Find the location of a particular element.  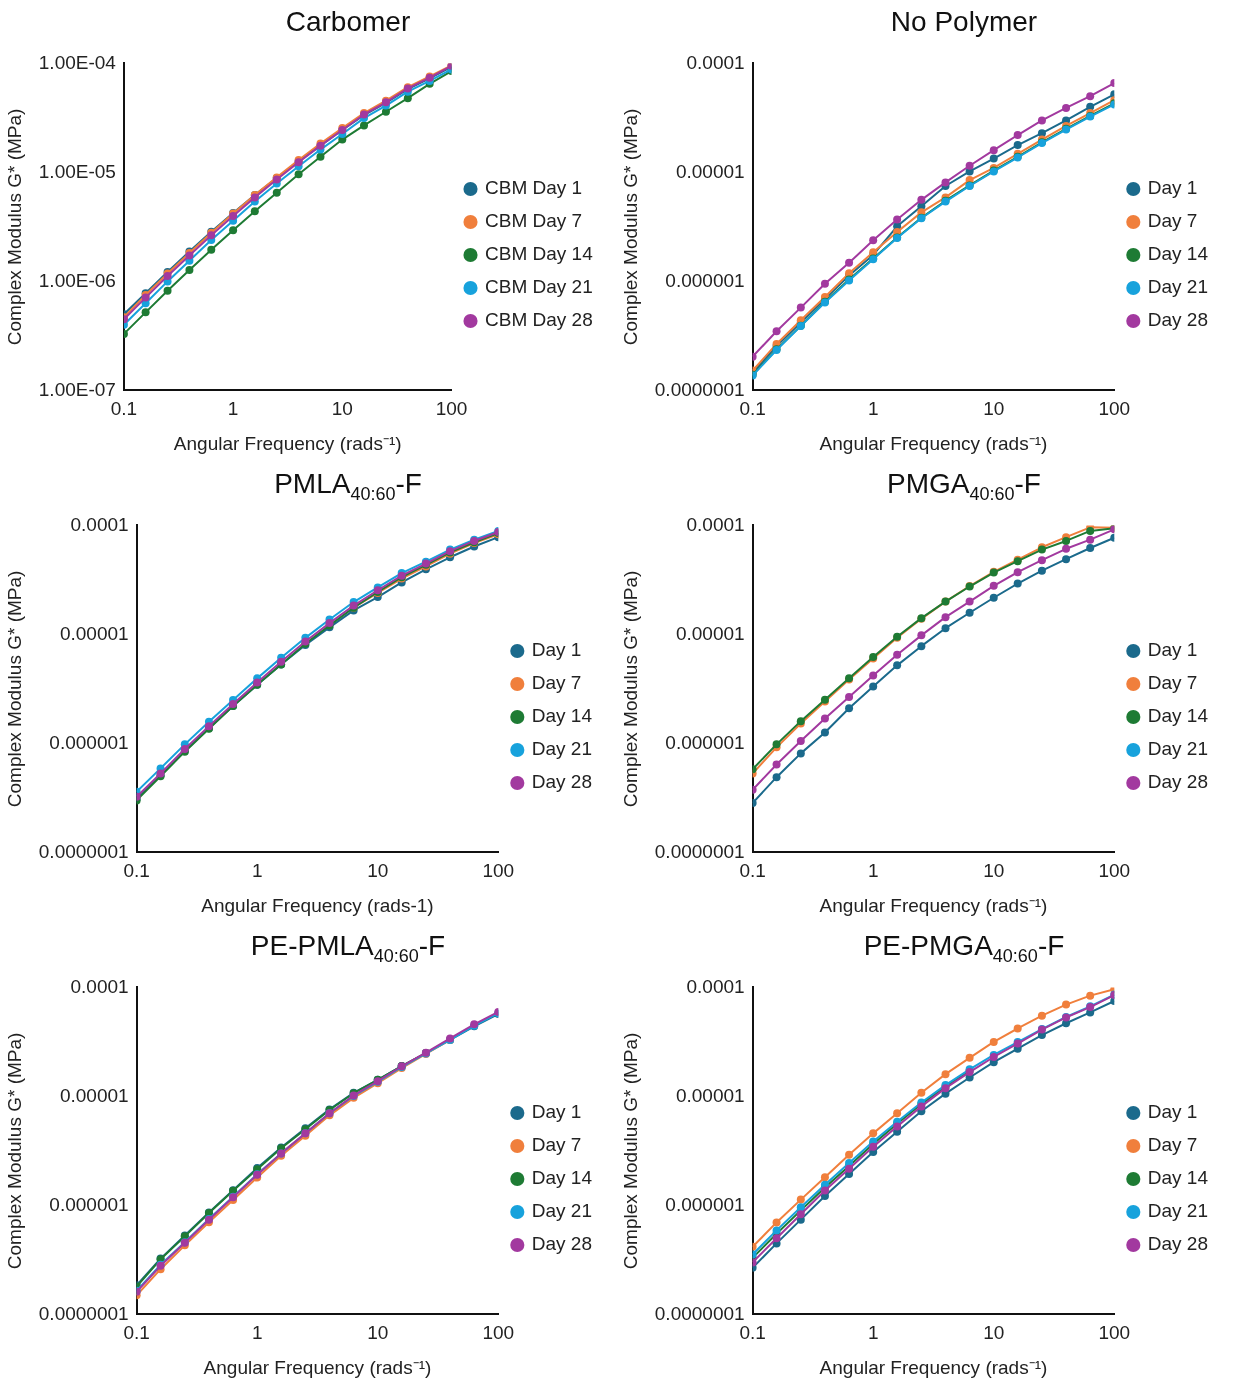

legend-label: CBM Day 21 is located at coordinates (539, 287).